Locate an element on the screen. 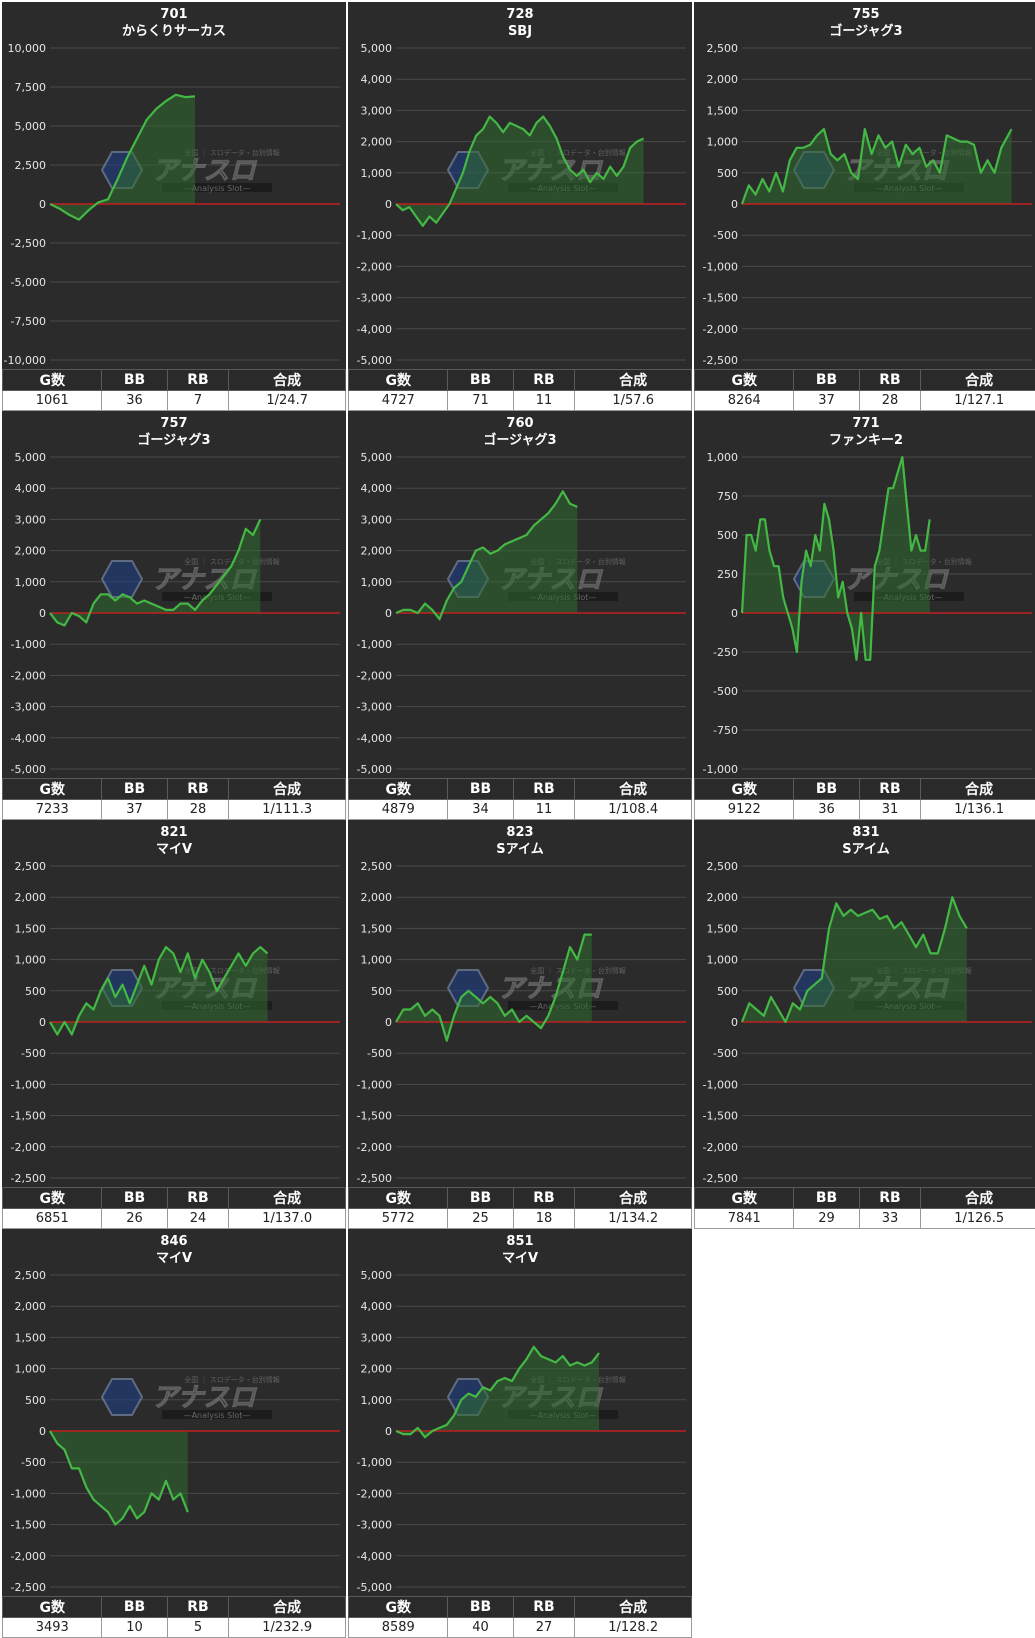 The height and width of the screenshot is (1638, 1035). value-combined: 1/127.1 is located at coordinates (978, 401).